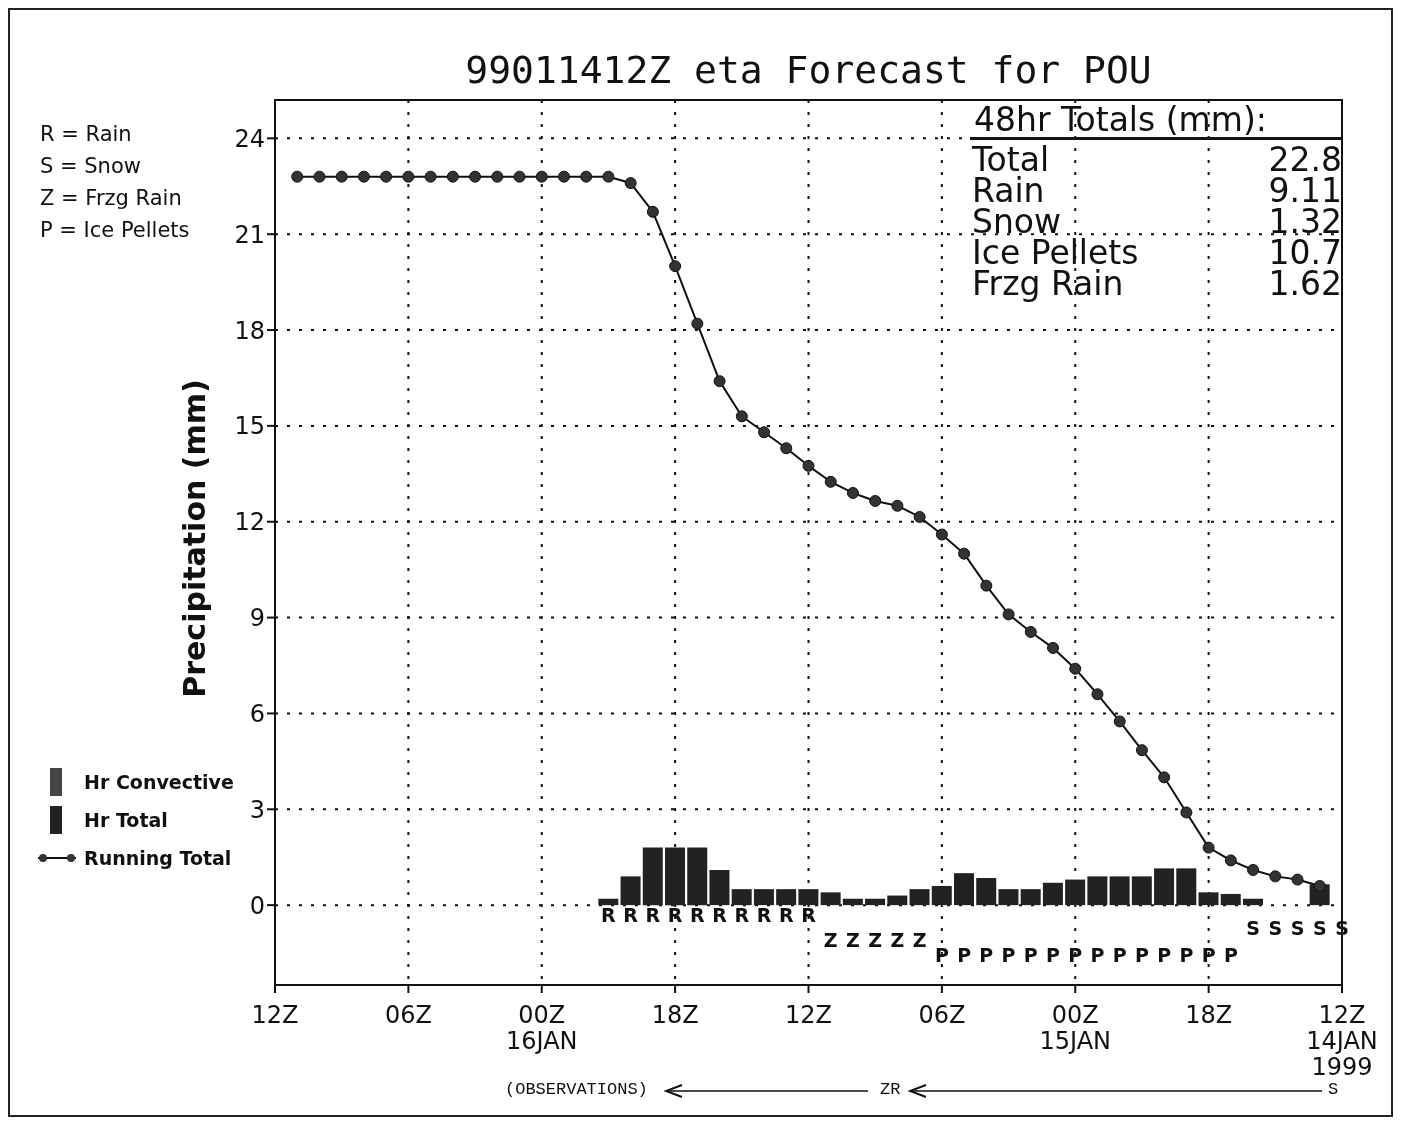 The image size is (1401, 1125). I want to click on x-tick-label: 12Z 14JAN 1999, so click(1342, 1041).